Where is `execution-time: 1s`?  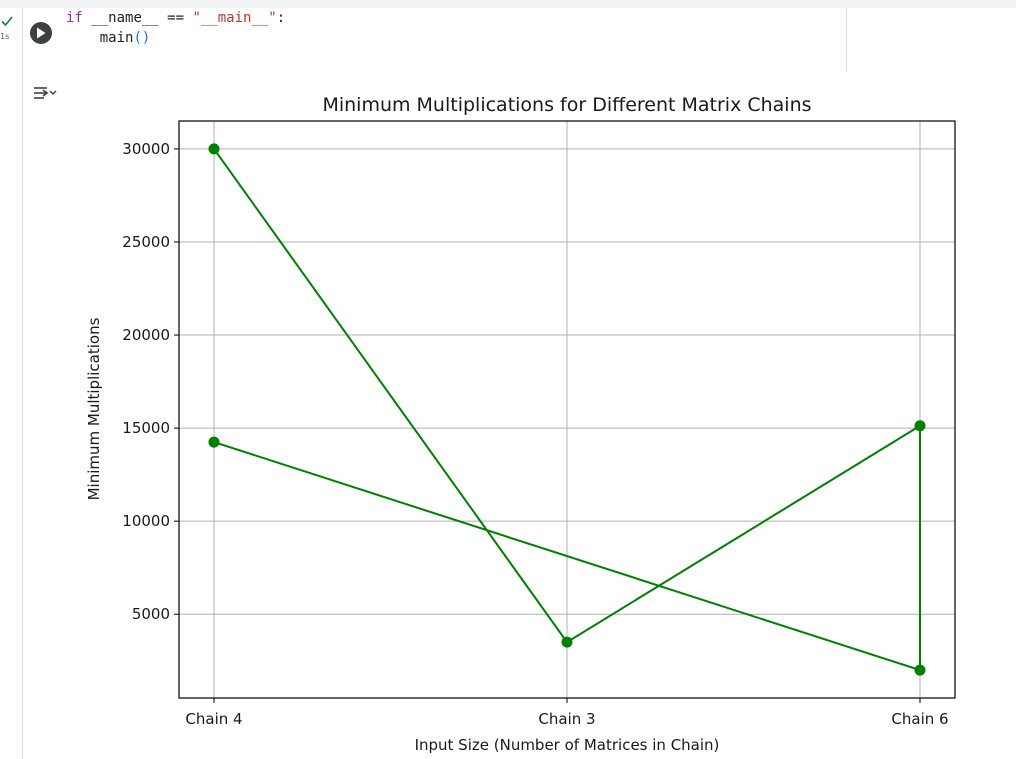 execution-time: 1s is located at coordinates (5, 36).